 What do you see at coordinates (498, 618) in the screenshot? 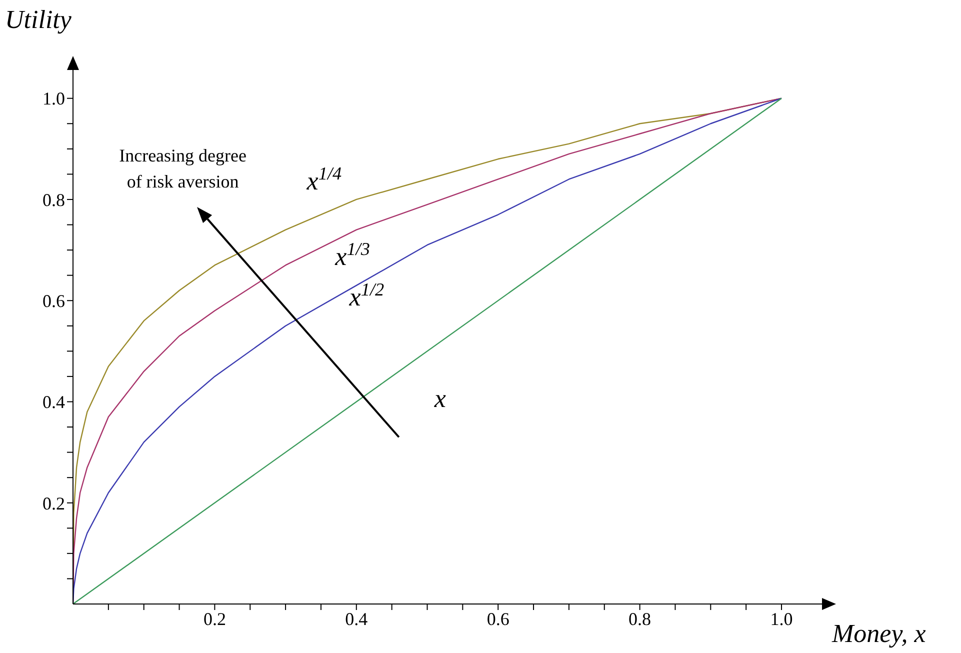
I see `x-tick-label: 0.6` at bounding box center [498, 618].